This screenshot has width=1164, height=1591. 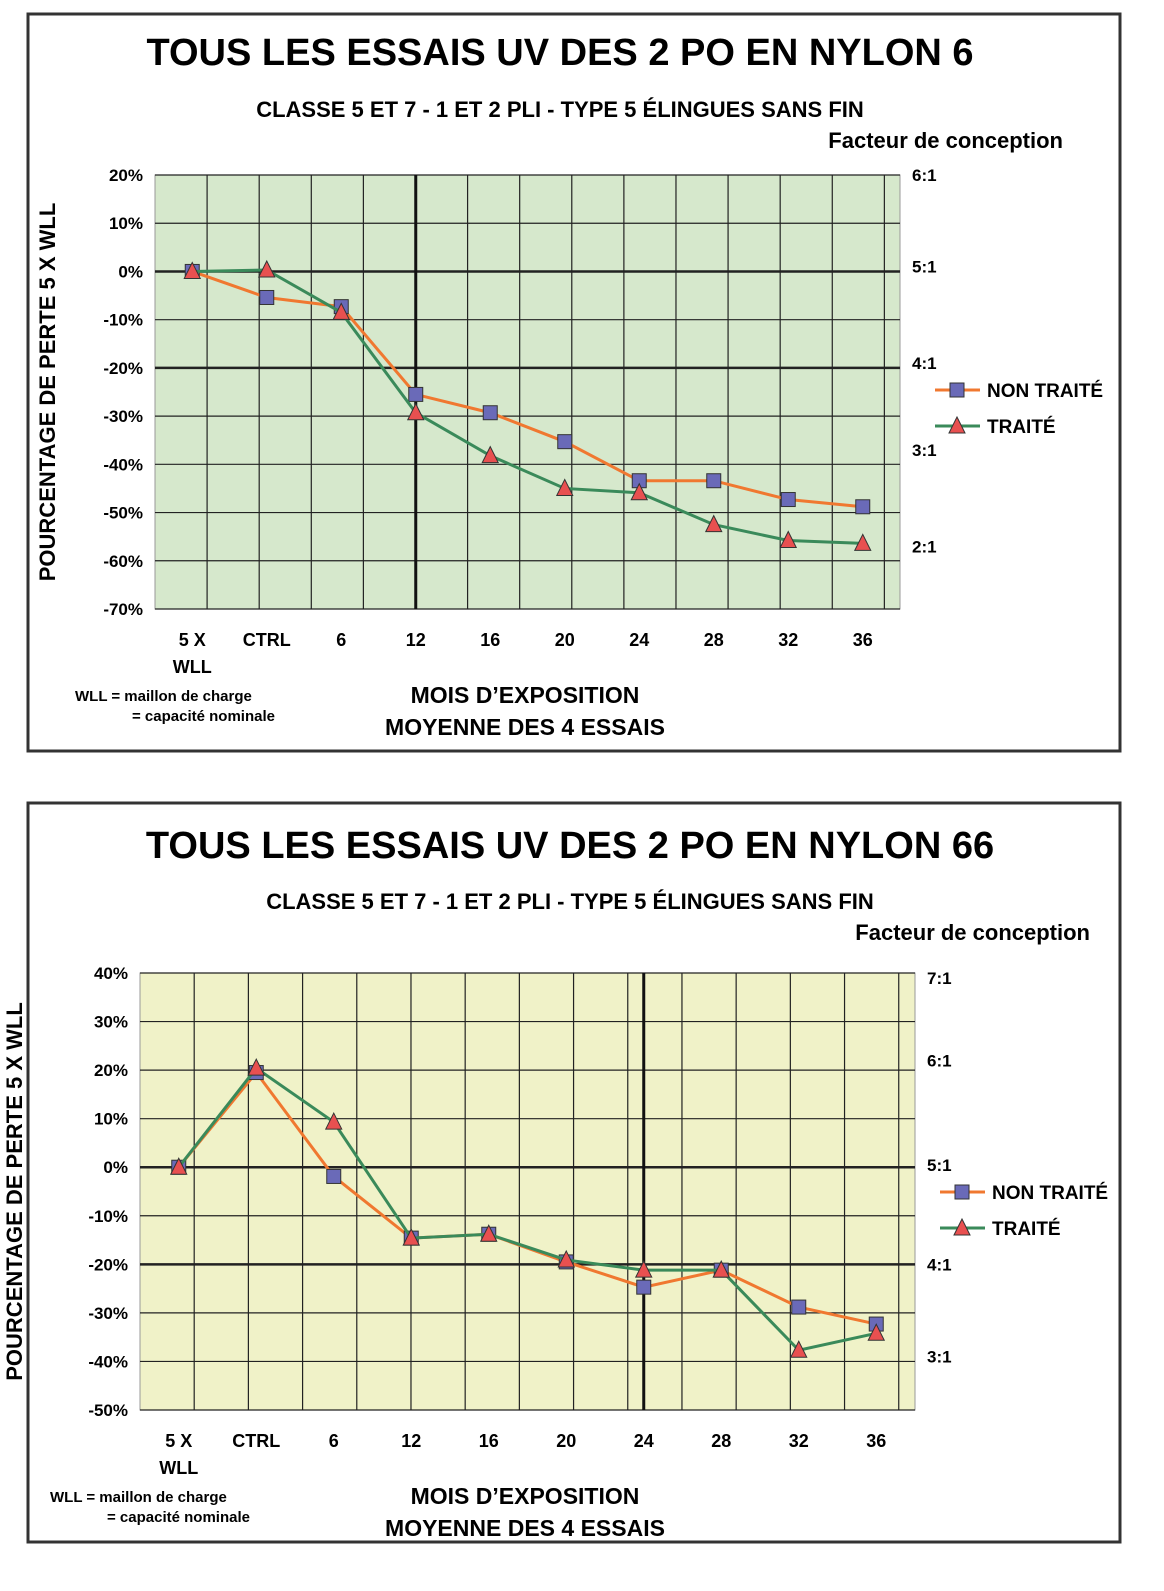 I want to click on y-tick-label: 40%, so click(x=111, y=973).